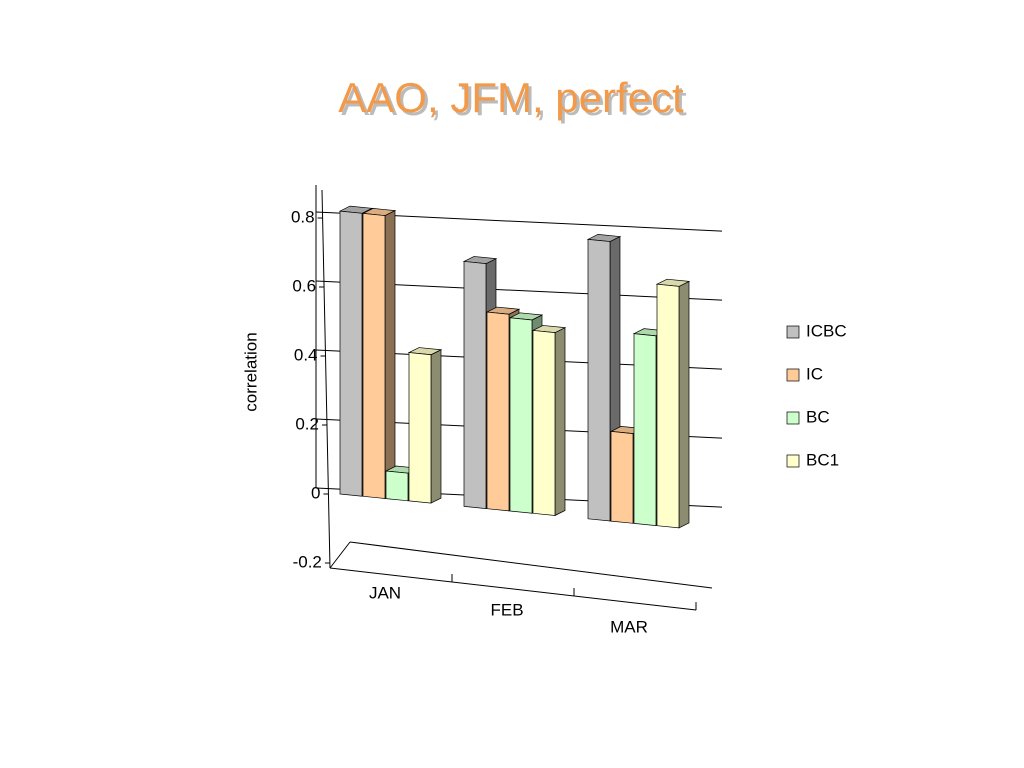  What do you see at coordinates (514, 100) in the screenshot?
I see `title-shadow: AAO, JFM, perfect` at bounding box center [514, 100].